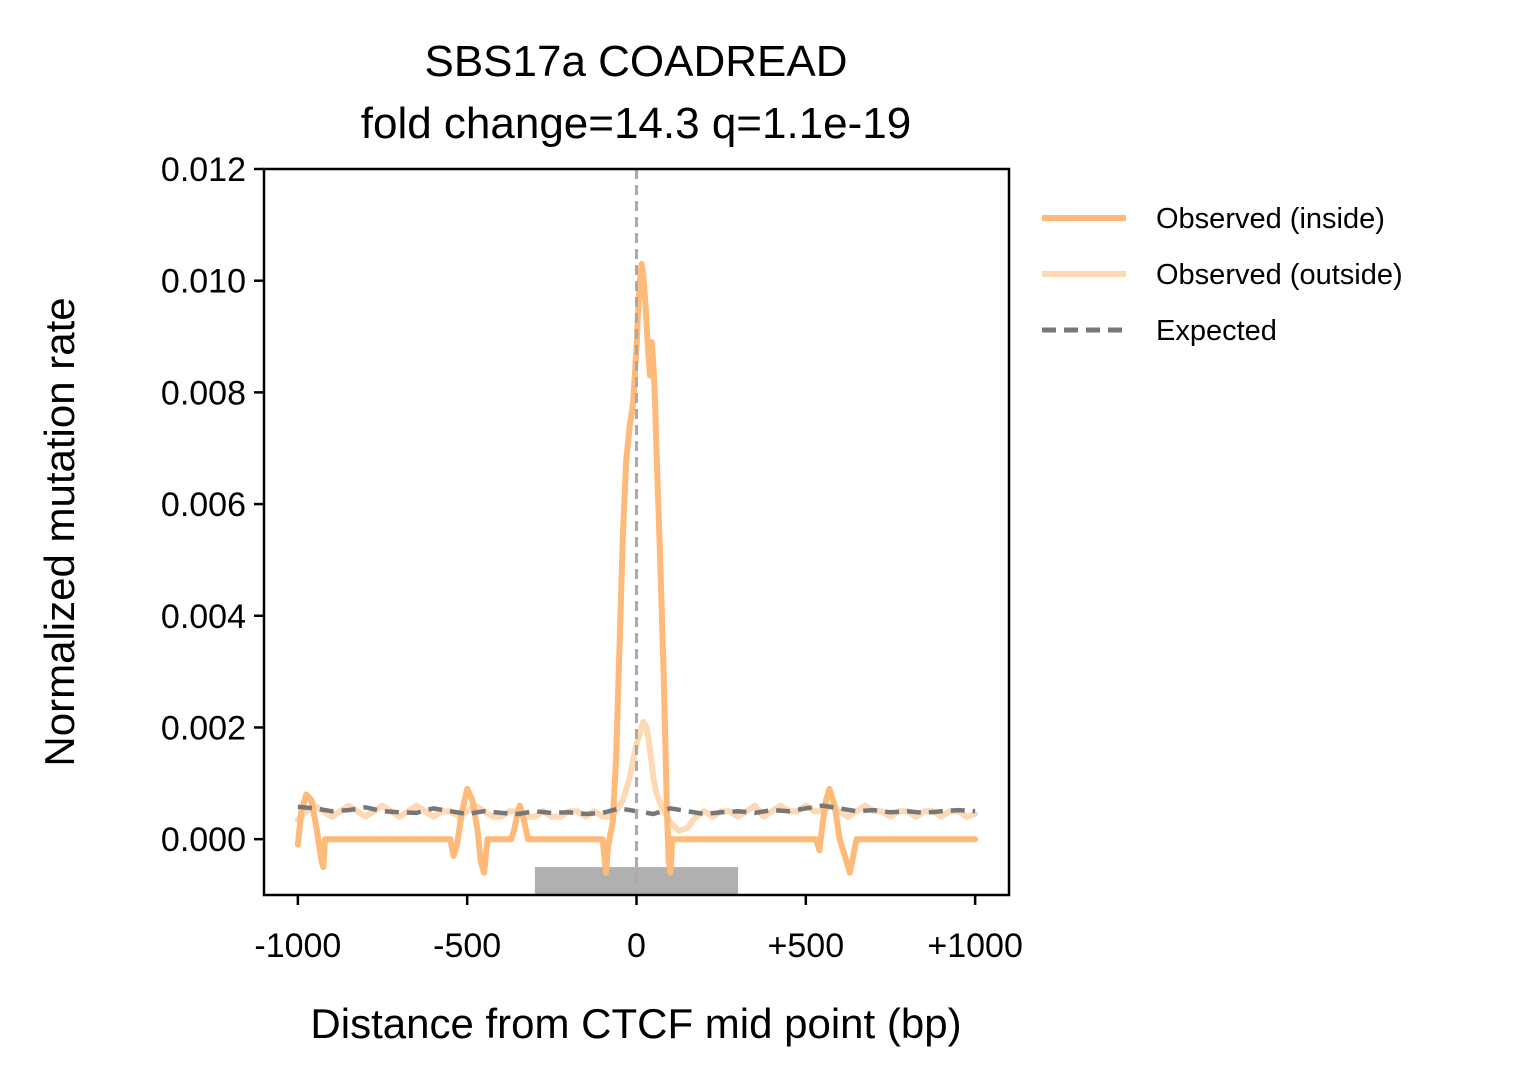  I want to click on y-tick-label: 0.006, so click(203, 505).